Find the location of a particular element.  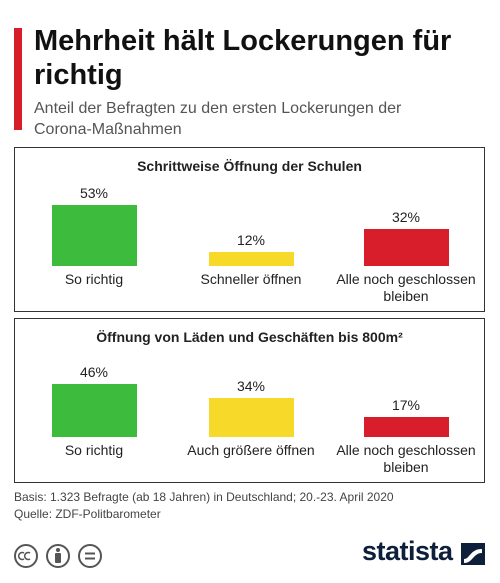

chart-title: Schrittweise Öffnung der Schulen is located at coordinates (249, 166).